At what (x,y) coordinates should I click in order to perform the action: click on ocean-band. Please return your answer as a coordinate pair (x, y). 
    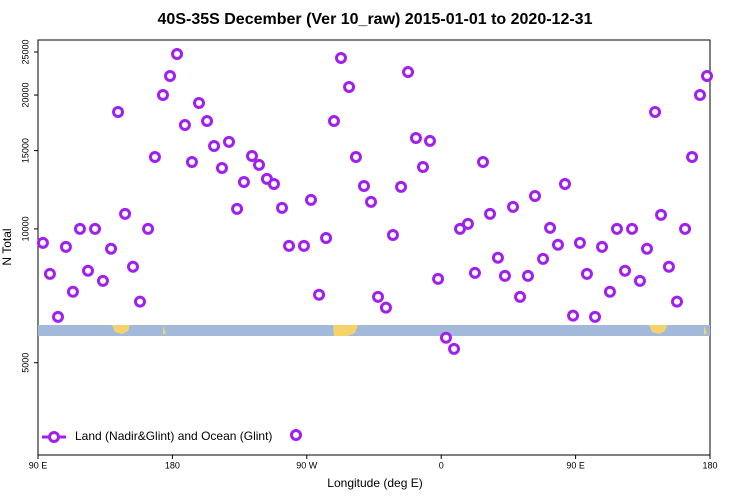
    Looking at the image, I should click on (374, 330).